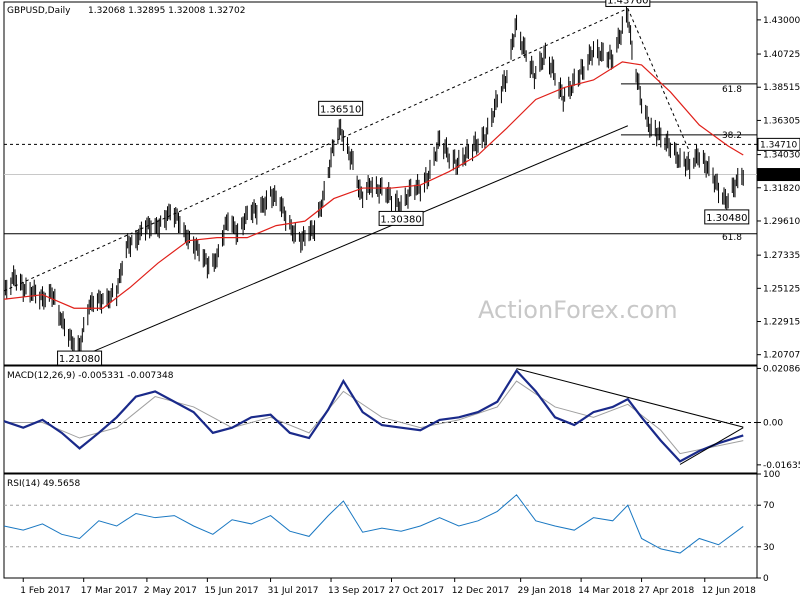 The image size is (800, 600). What do you see at coordinates (781, 88) in the screenshot?
I see `price-axis-label: 1.38515` at bounding box center [781, 88].